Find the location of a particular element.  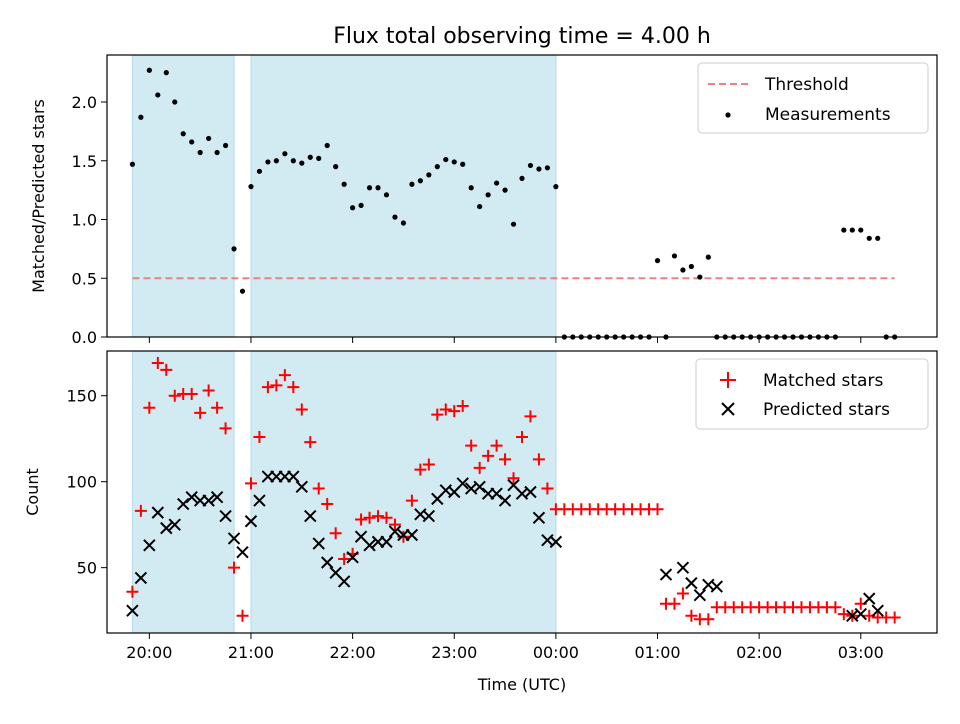

bottom-y-axis-label: Count is located at coordinates (32, 492).